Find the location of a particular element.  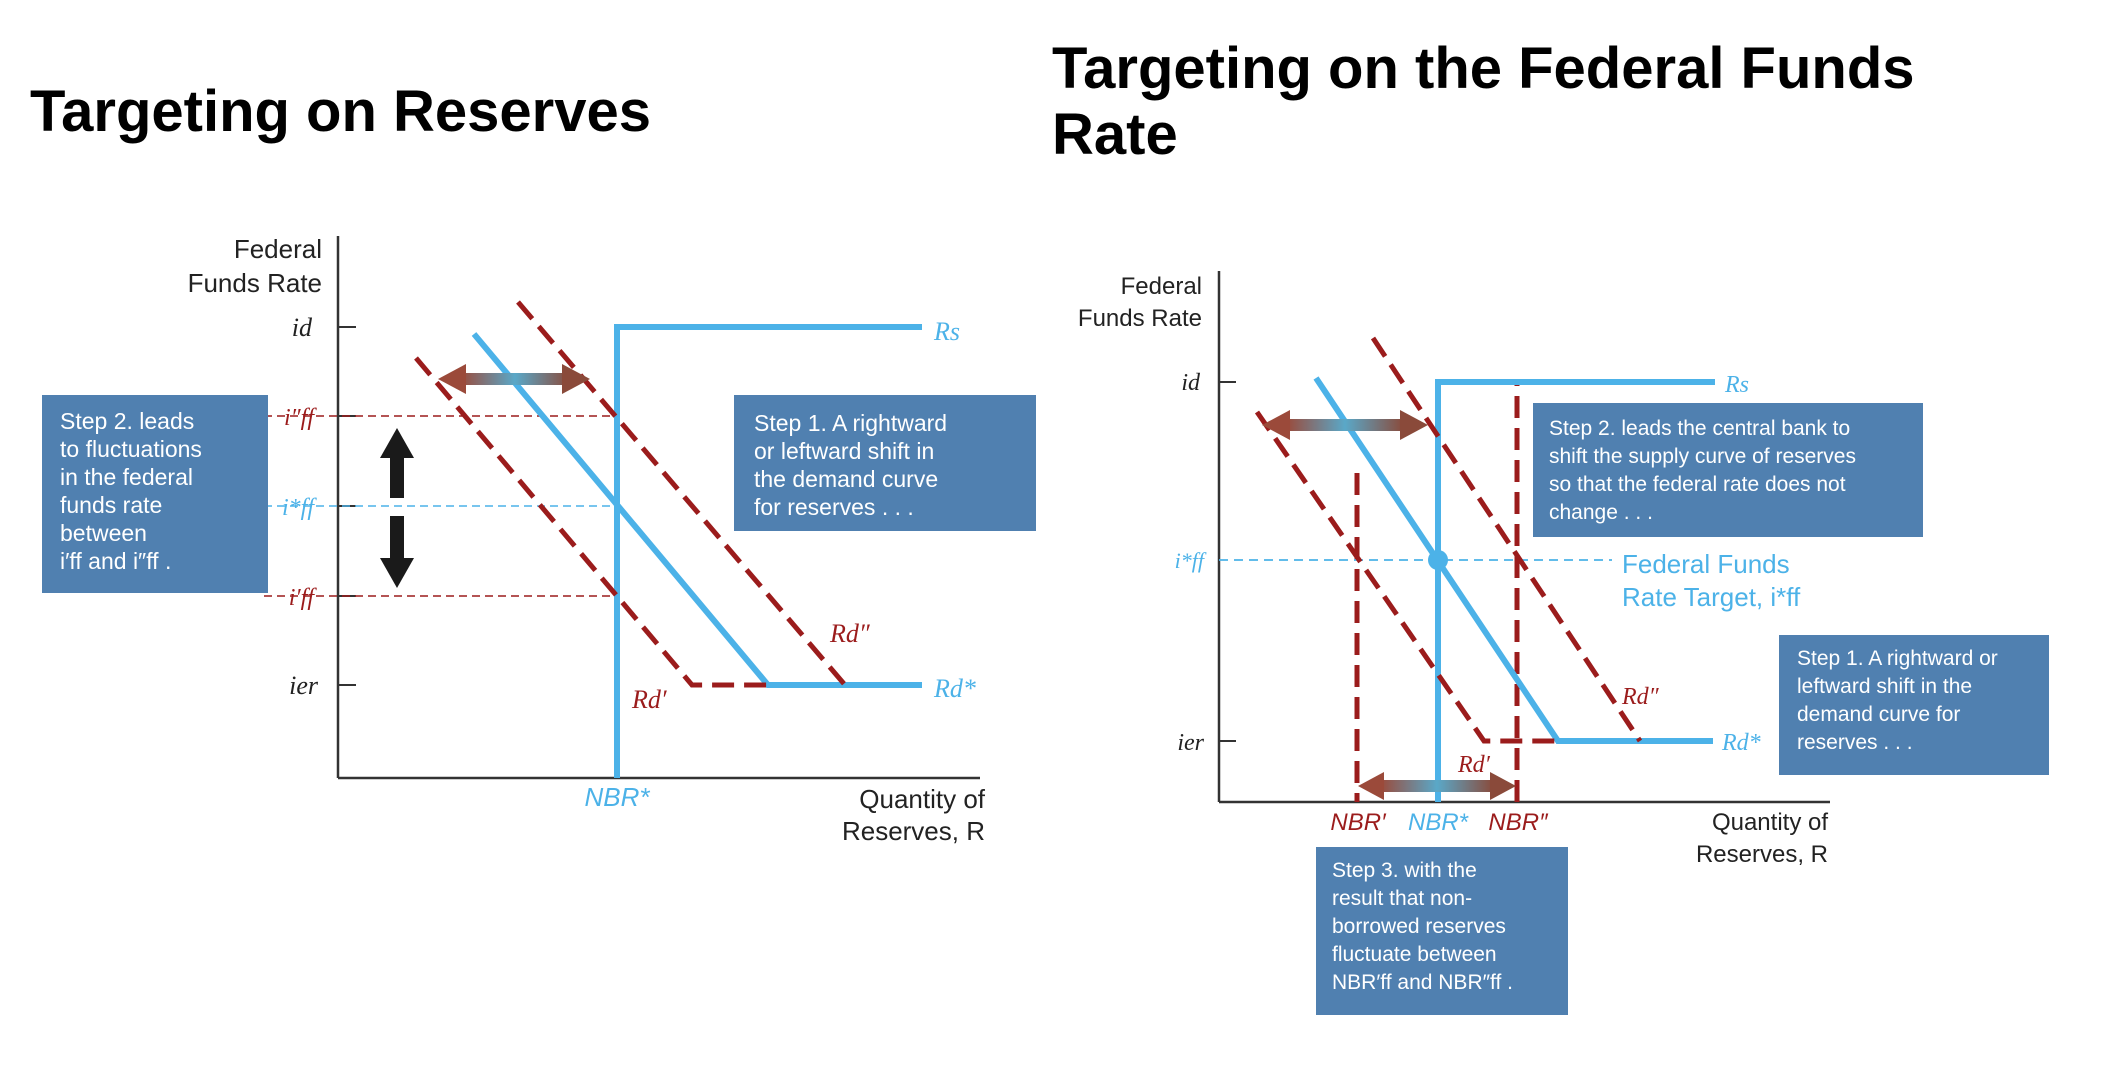

right-label-rd-star: Rd* is located at coordinates (1741, 743).